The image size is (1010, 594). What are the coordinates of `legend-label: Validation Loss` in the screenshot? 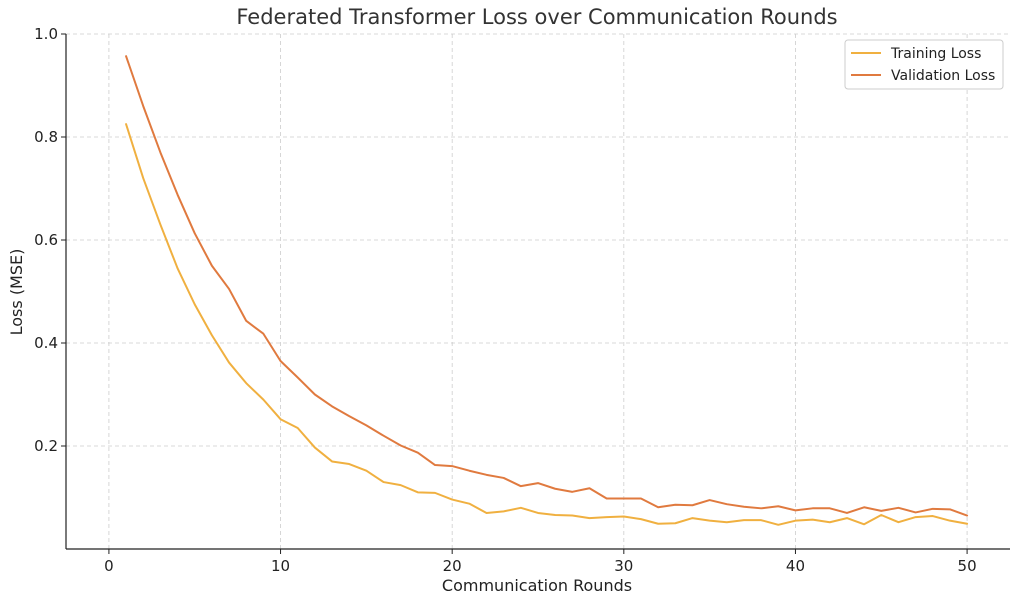 It's located at (943, 76).